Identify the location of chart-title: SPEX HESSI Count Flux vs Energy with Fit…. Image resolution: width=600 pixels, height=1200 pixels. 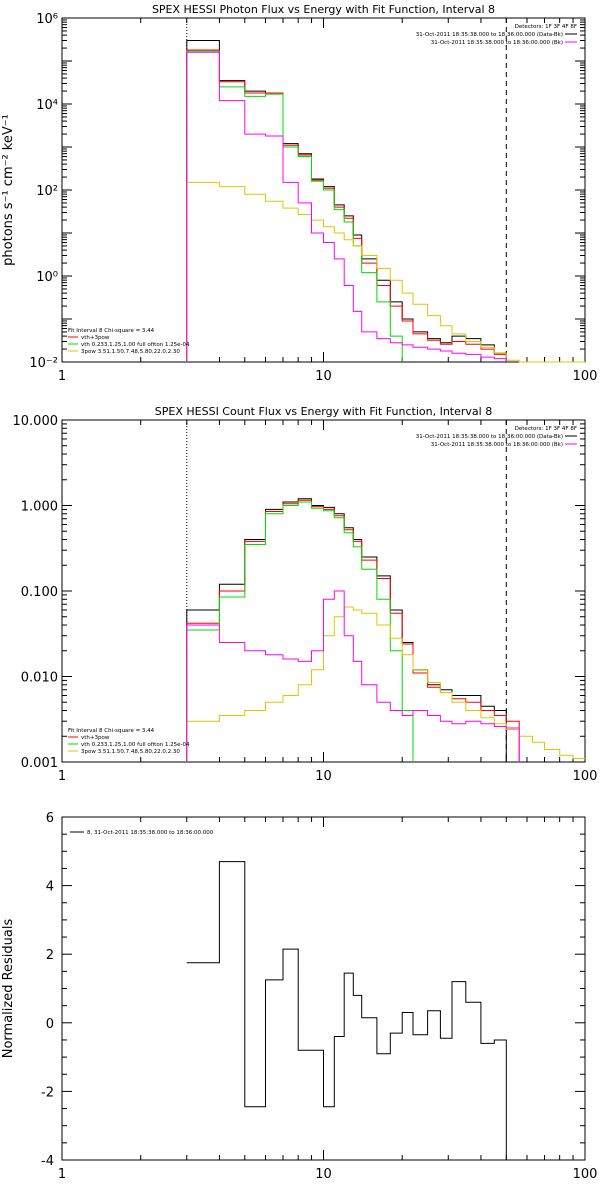
(323, 411).